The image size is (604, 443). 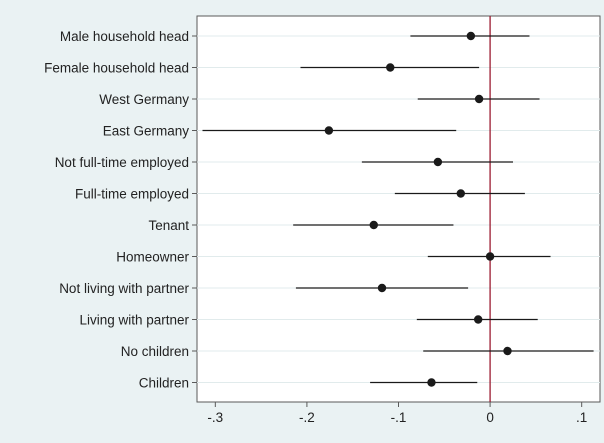 What do you see at coordinates (168, 225) in the screenshot?
I see `category-label: Tenant` at bounding box center [168, 225].